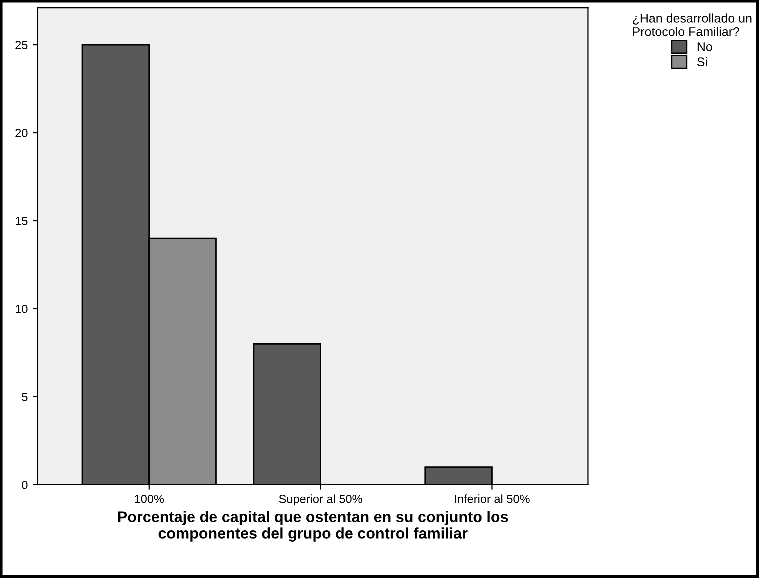  I want to click on x-tick-label: Inferior al 50%, so click(492, 499).